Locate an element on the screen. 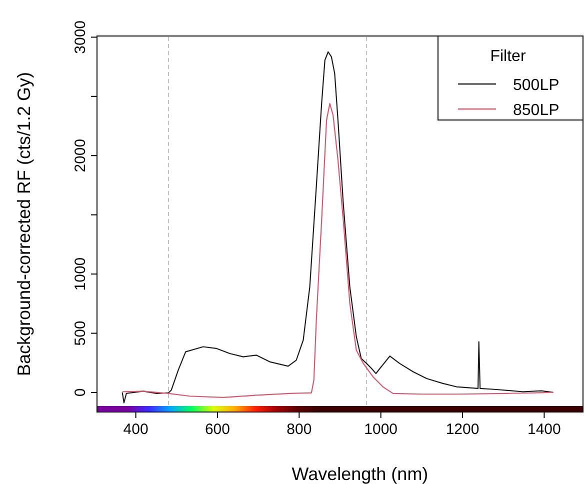  x-axis-title: Wavelength (nm) is located at coordinates (360, 474).